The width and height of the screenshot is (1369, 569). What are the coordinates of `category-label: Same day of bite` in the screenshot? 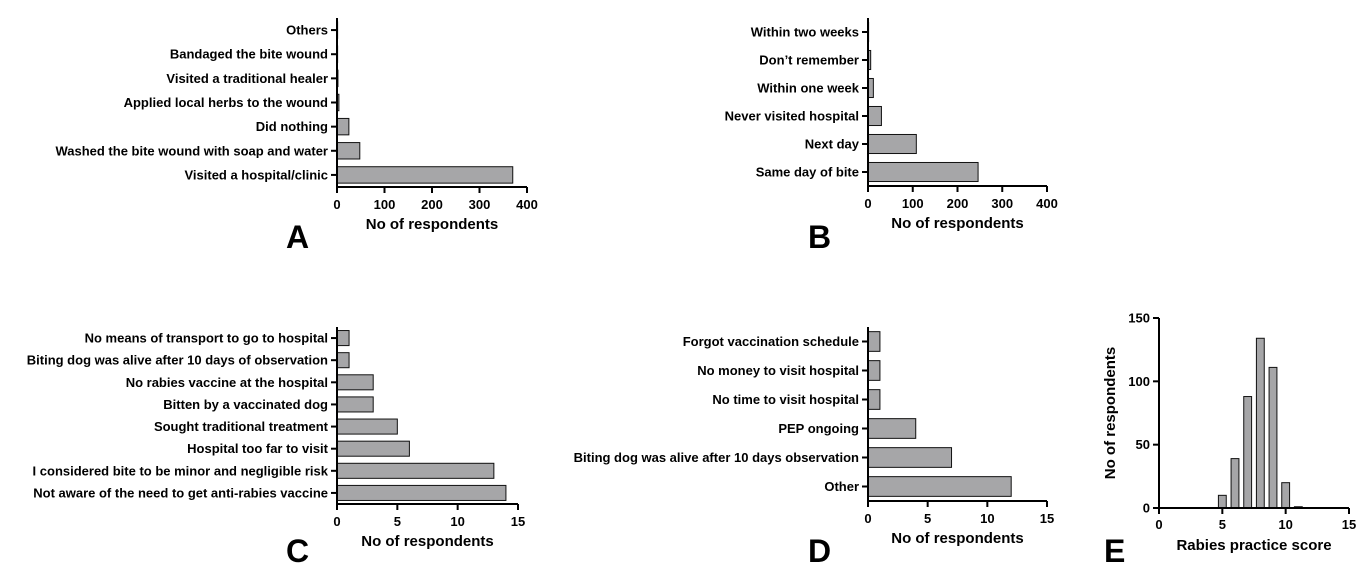 It's located at (807, 172).